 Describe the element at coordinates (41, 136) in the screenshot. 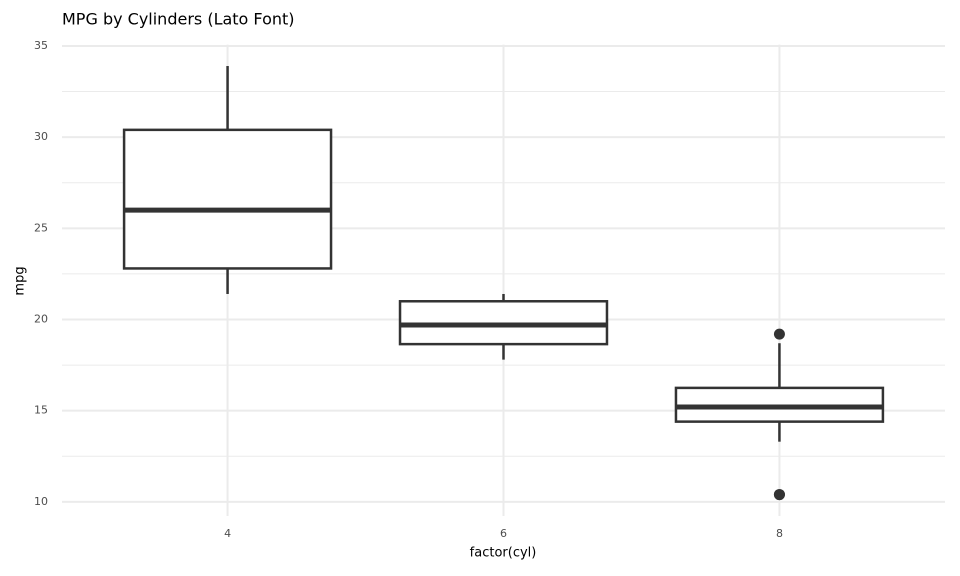

I see `y-tick-label: 30` at that location.